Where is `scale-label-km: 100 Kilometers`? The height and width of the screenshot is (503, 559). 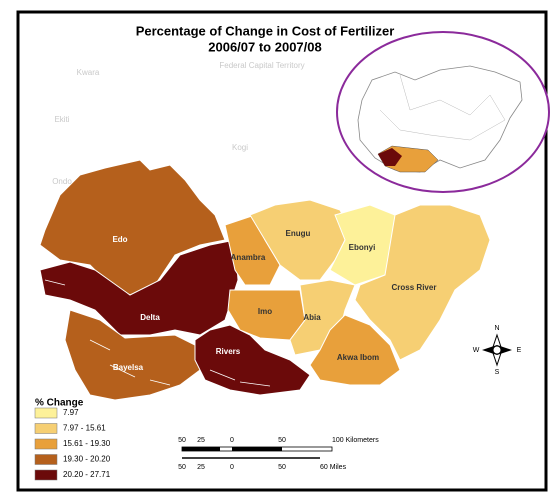 scale-label-km: 100 Kilometers is located at coordinates (355, 440).